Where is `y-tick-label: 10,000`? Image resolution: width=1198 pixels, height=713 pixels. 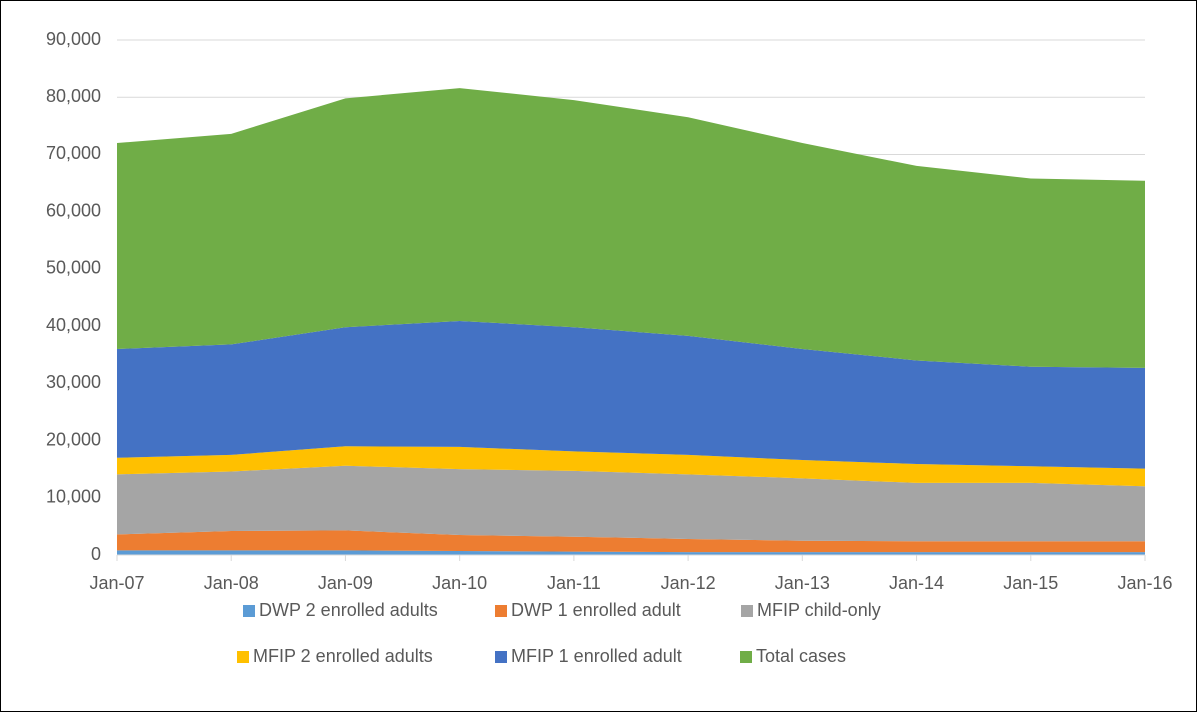
y-tick-label: 10,000 is located at coordinates (73, 497).